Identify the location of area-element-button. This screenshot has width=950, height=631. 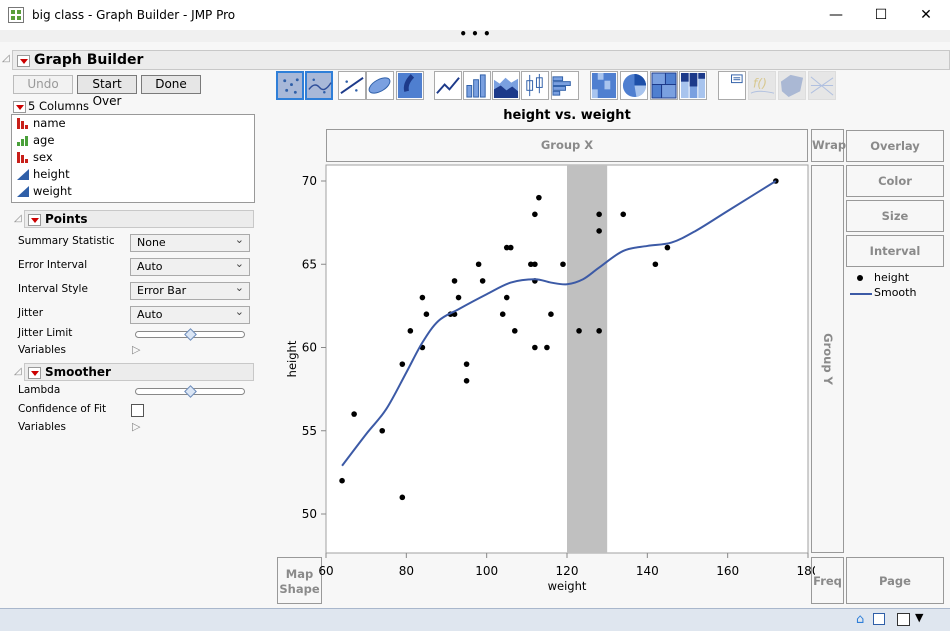
(506, 85).